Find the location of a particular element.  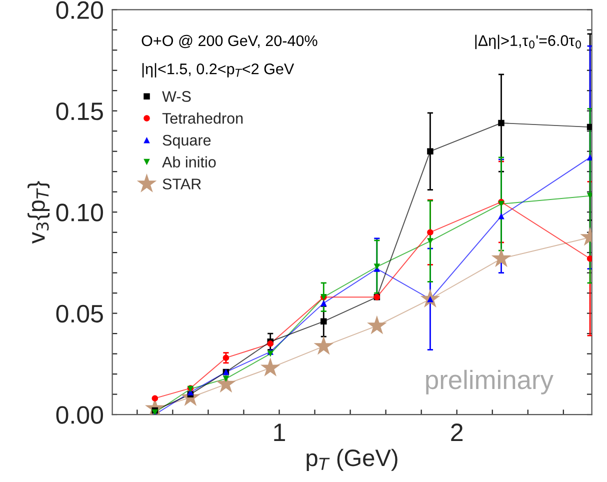

y-axis-title: v$_{3}${p$_{T}$} is located at coordinates (39, 212).